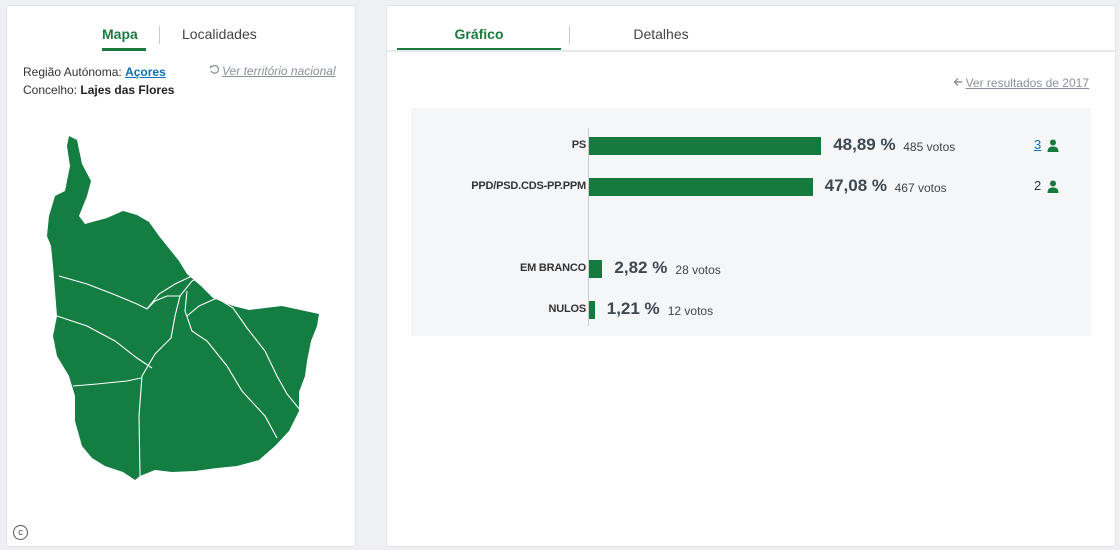 The width and height of the screenshot is (1120, 550). I want to click on ver-territorio-nacional-link: Ver território nacional, so click(272, 71).